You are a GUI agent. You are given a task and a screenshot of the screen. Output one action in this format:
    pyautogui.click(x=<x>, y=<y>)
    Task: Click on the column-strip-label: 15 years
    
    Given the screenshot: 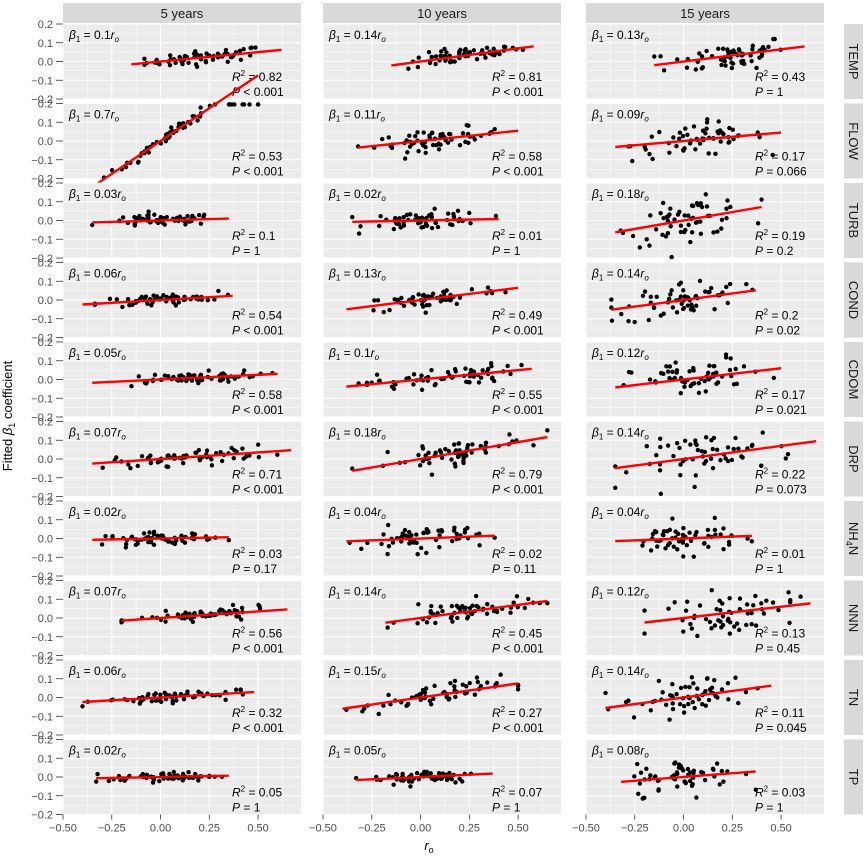 What is the action you would take?
    pyautogui.click(x=705, y=13)
    